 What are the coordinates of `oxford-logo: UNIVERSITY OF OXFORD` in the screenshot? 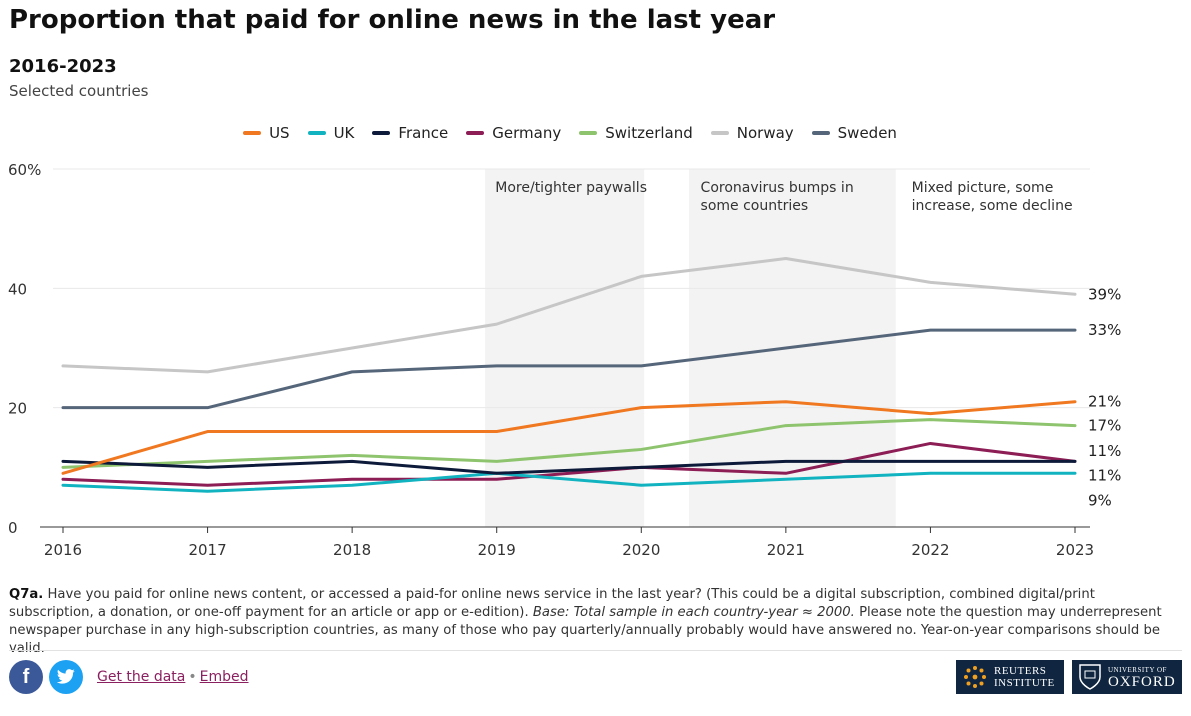 It's located at (1127, 677).